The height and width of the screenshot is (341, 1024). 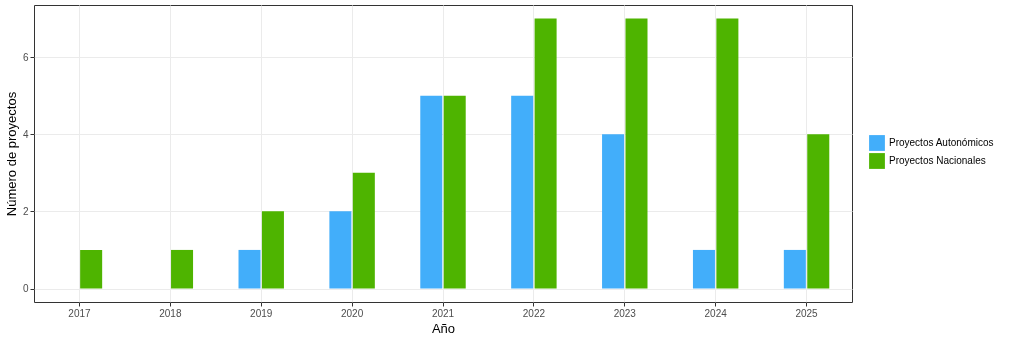 I want to click on x-axis-title: Año, so click(x=443, y=328).